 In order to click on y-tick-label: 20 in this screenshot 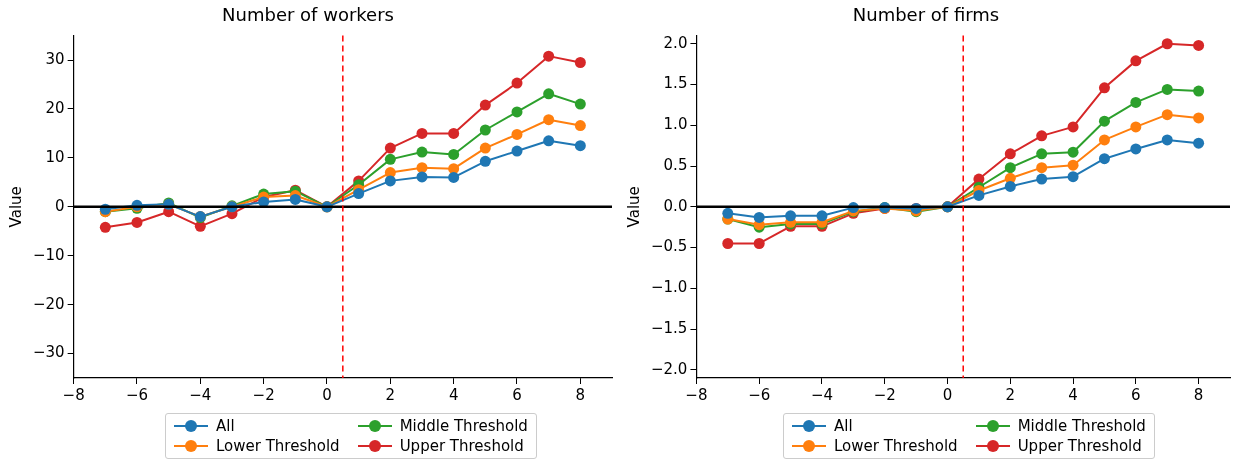, I will do `click(55, 107)`.